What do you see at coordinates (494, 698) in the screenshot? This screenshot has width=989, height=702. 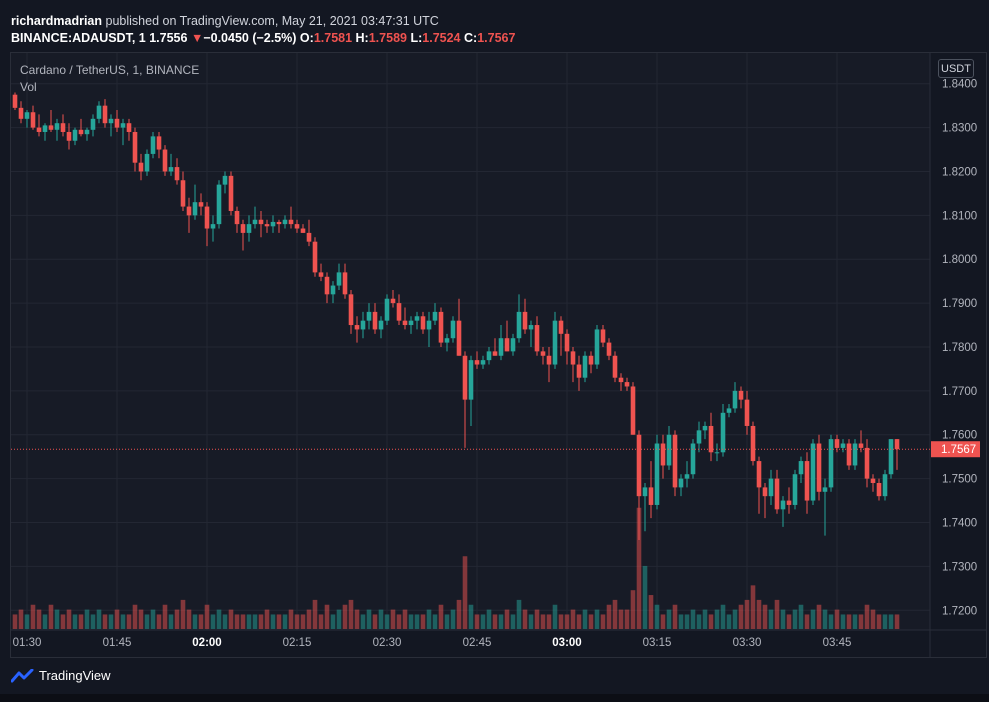 I see `bottom-bar` at bounding box center [494, 698].